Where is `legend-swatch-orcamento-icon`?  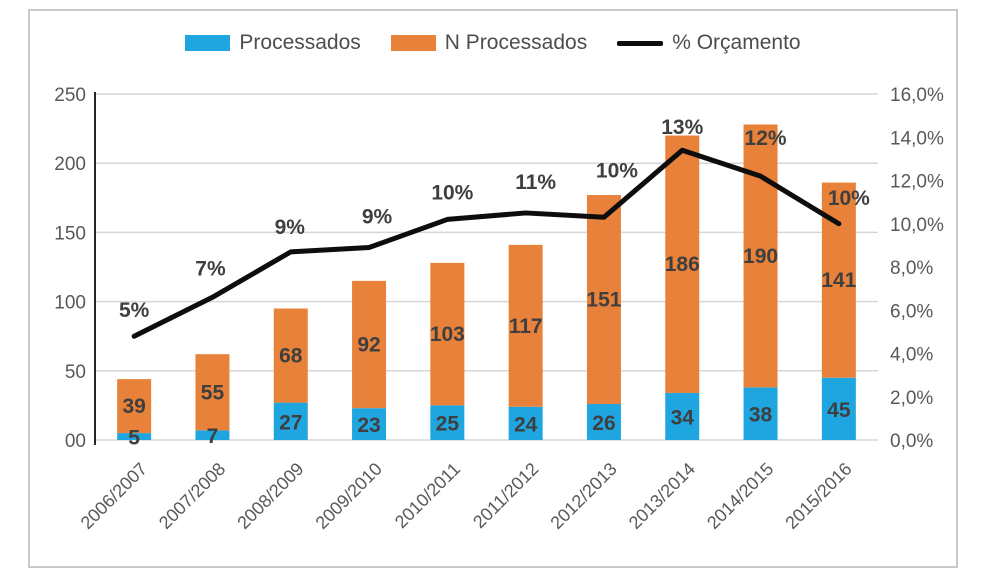 legend-swatch-orcamento-icon is located at coordinates (640, 43).